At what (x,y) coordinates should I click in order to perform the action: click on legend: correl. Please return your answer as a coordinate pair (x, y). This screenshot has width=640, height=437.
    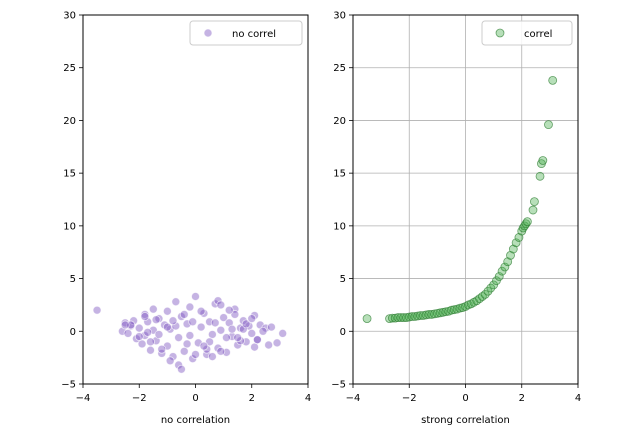
    Looking at the image, I should click on (527, 33).